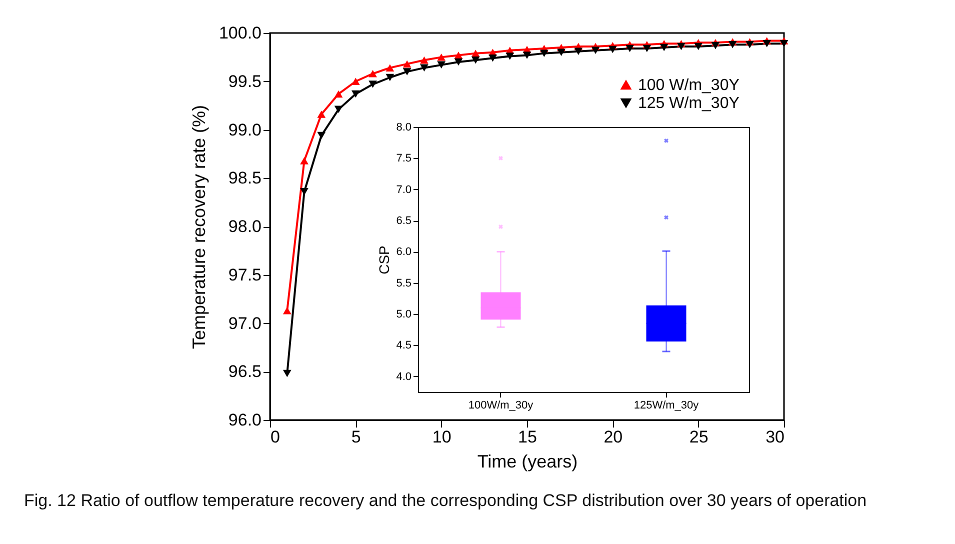 Image resolution: width=955 pixels, height=544 pixels. I want to click on caption: Fig. 12 Ratio of outflow temperature recovery and the corresponding CSP distribution over 30 years of operation, so click(446, 501).